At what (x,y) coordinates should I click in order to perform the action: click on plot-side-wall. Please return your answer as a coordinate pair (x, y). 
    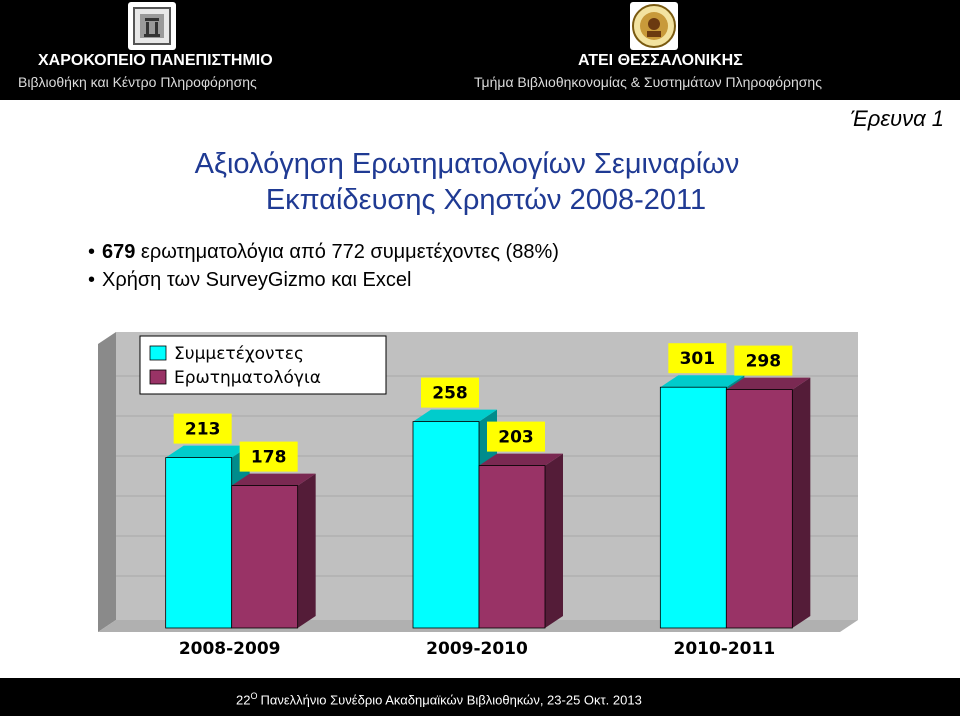
    Looking at the image, I should click on (107, 482).